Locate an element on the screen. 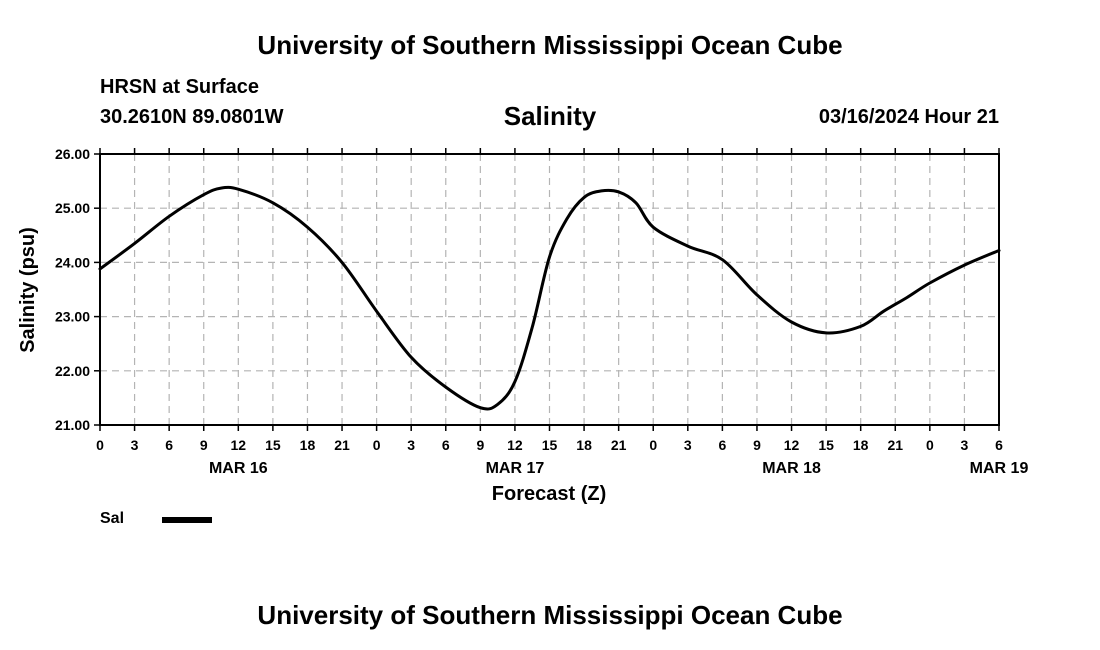  legend-swatch is located at coordinates (187, 520).